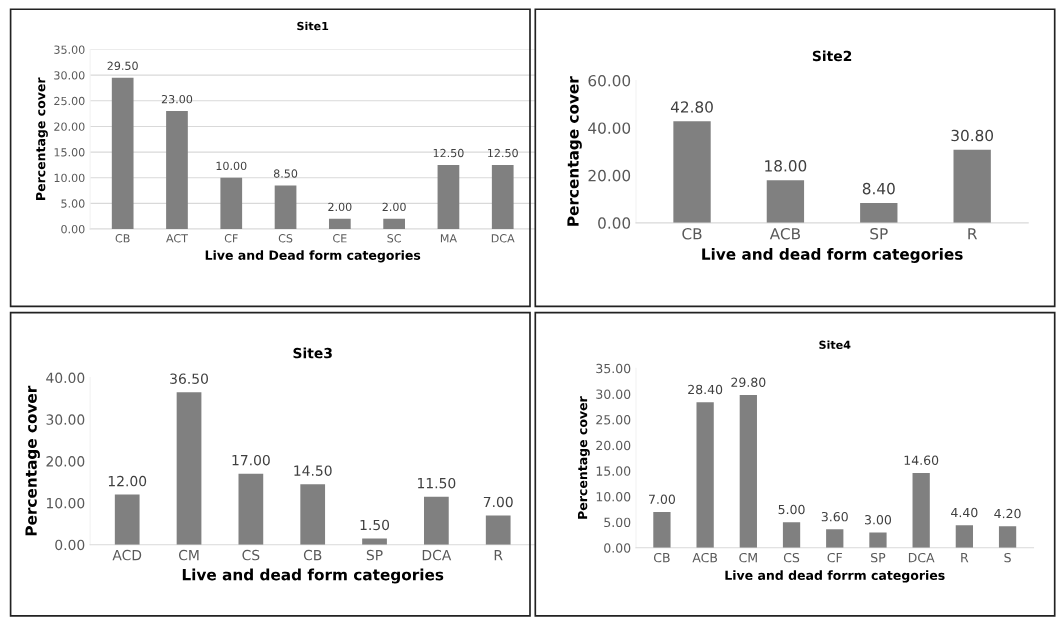 Image resolution: width=1060 pixels, height=619 pixels. Describe the element at coordinates (609, 80) in the screenshot. I see `y-tick-label: 60.00` at that location.